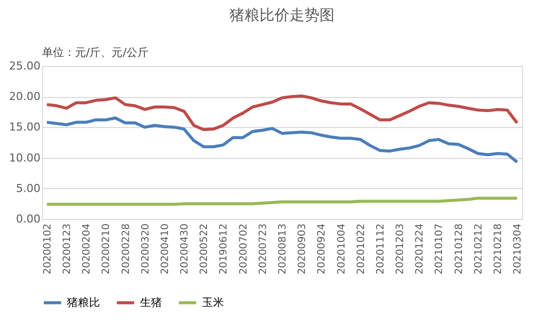 The image size is (542, 326). Describe the element at coordinates (400, 249) in the screenshot. I see `x-tick-label: 20201203` at that location.